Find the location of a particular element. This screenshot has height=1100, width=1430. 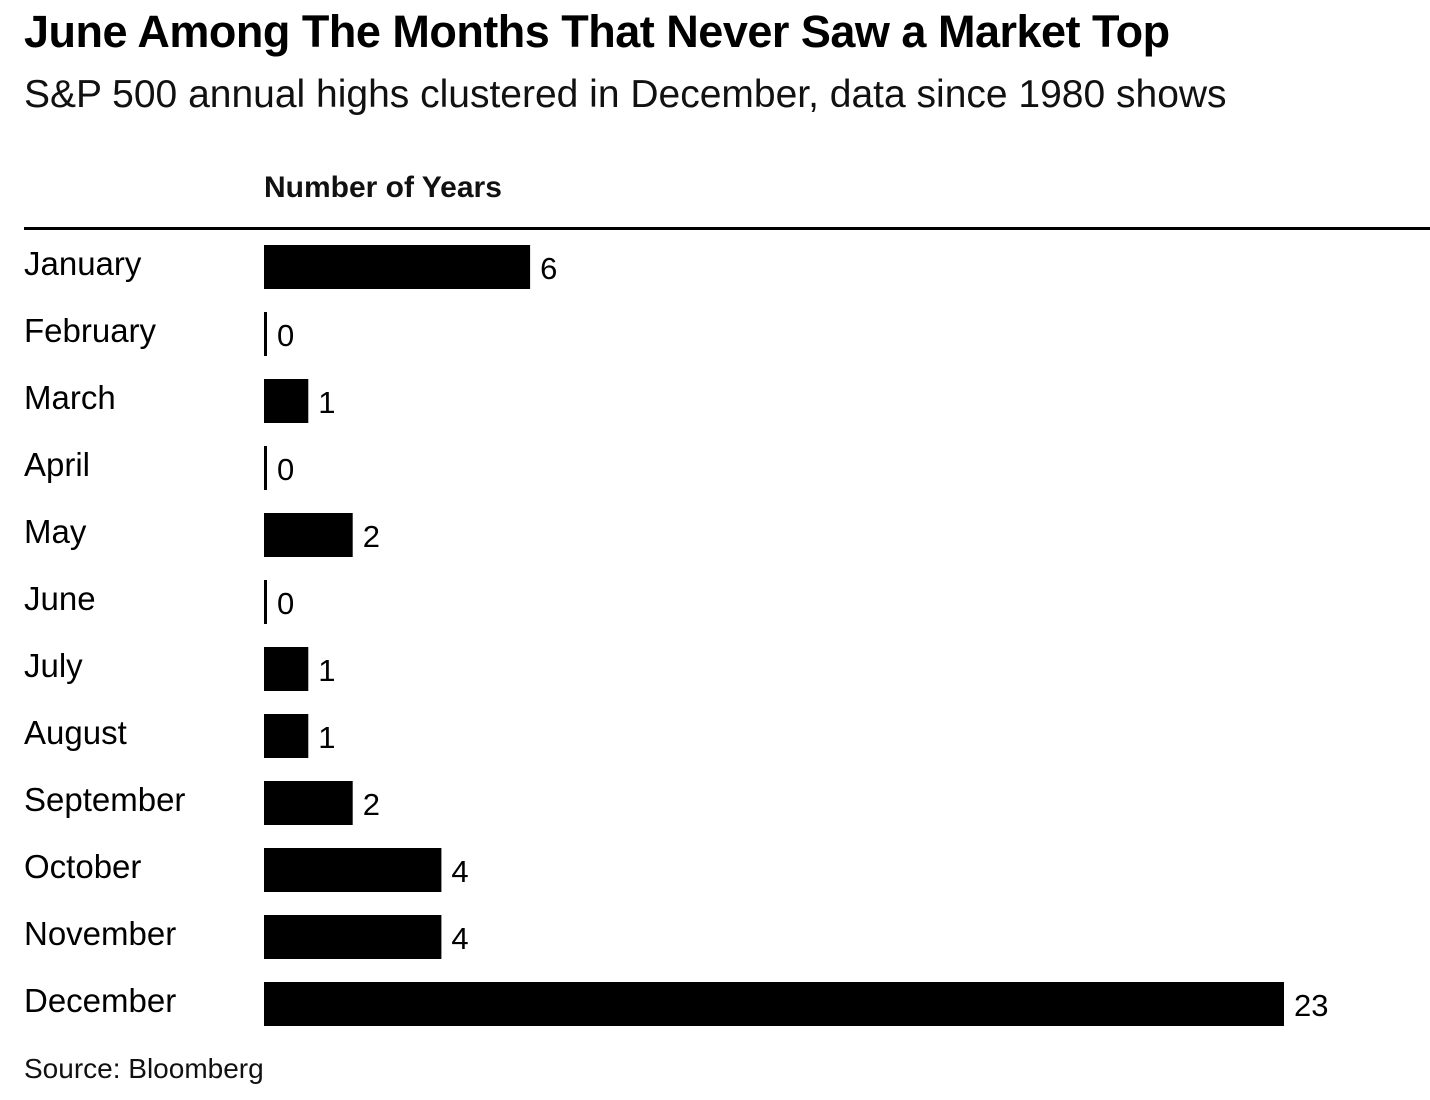

value-label-may: 2 is located at coordinates (371, 536).